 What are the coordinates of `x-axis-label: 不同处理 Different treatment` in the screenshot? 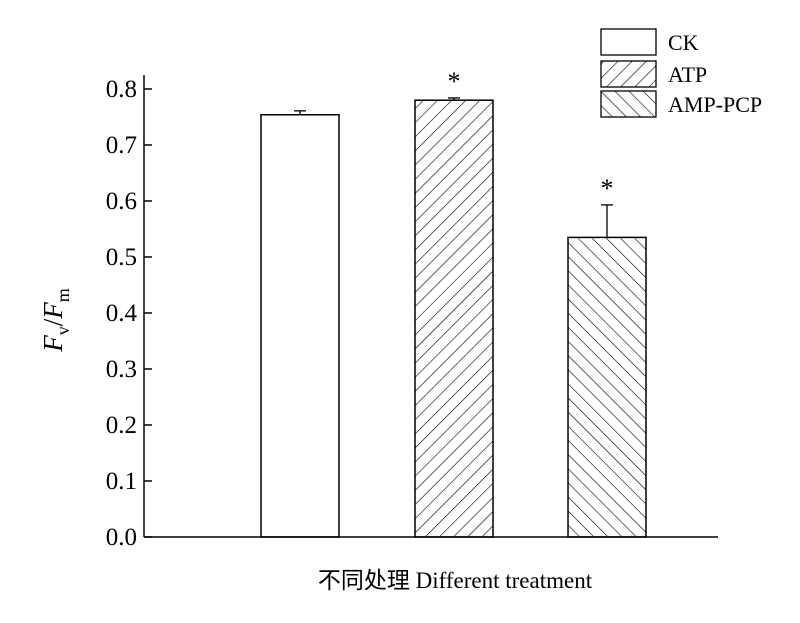 It's located at (455, 580).